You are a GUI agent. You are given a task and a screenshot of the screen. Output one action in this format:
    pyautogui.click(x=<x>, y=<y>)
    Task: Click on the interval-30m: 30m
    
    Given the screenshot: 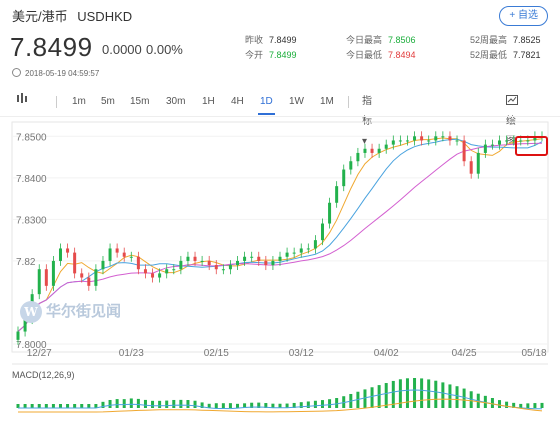 What is the action you would take?
    pyautogui.click(x=176, y=101)
    